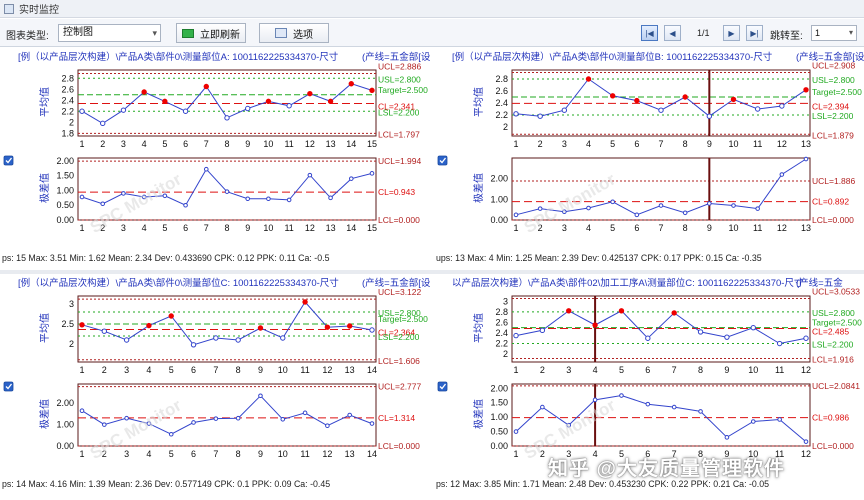  I want to click on y-tick-label: 2, so click(505, 354).